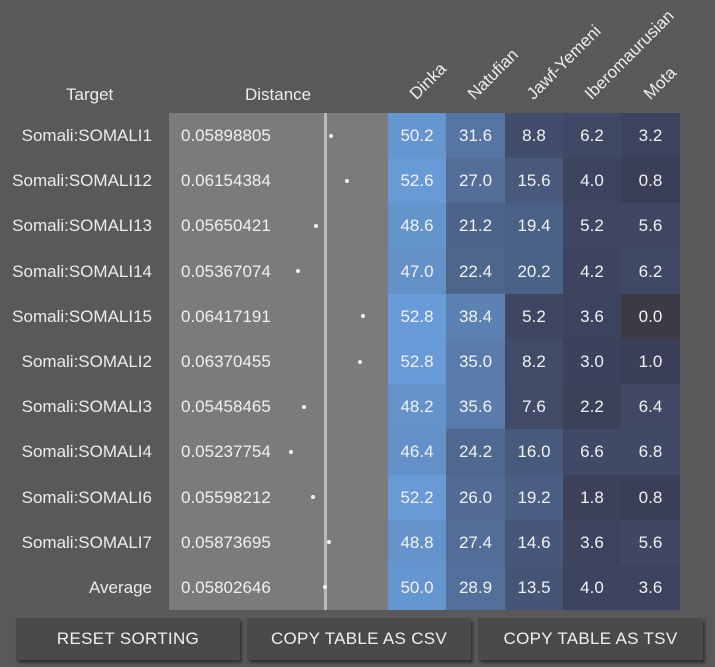 The image size is (715, 667). I want to click on distance-value: 0.06154384, so click(226, 181).